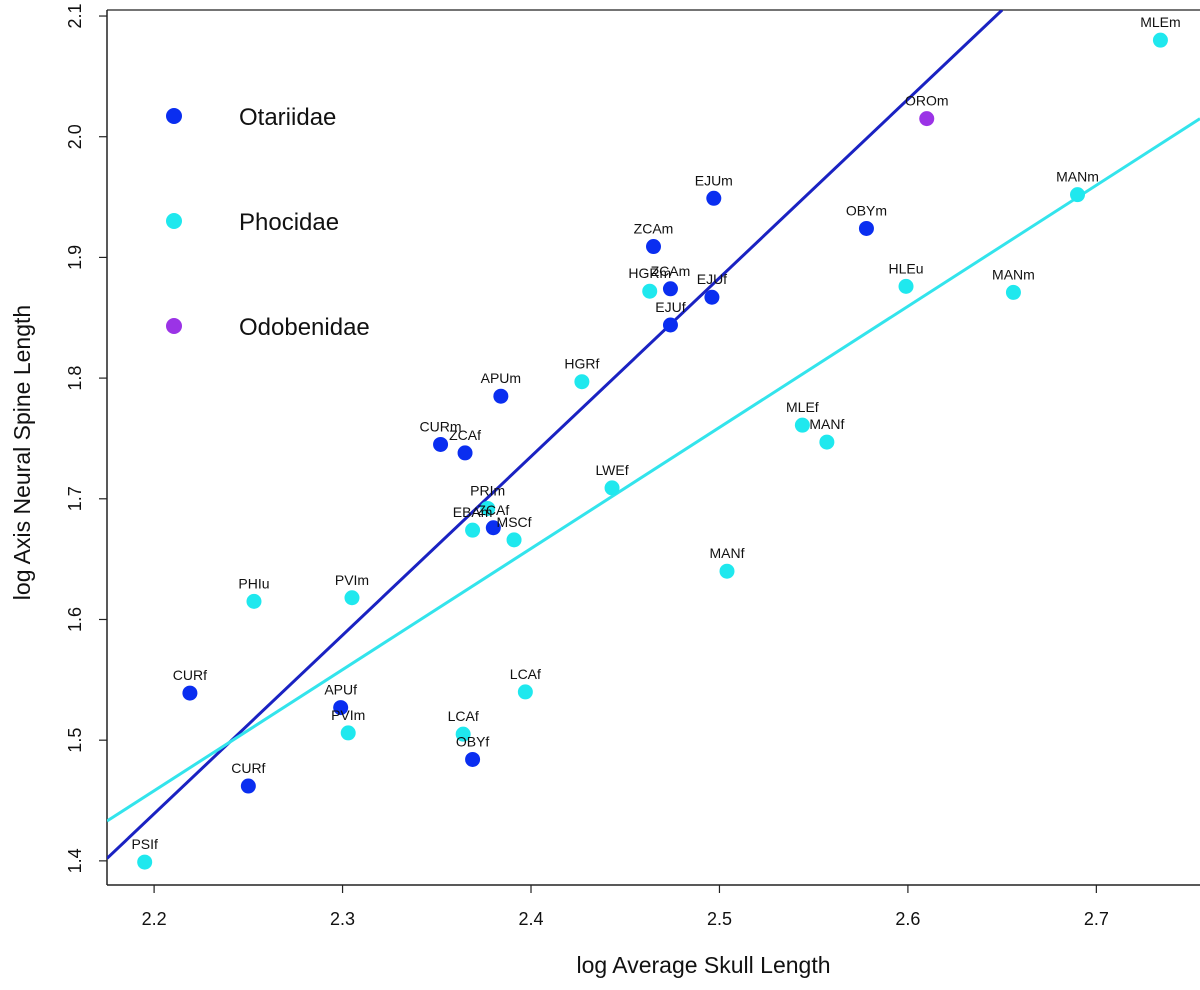 This screenshot has height=990, width=1200. Describe the element at coordinates (174, 326) in the screenshot. I see `legend-marker-odobenidae` at that location.